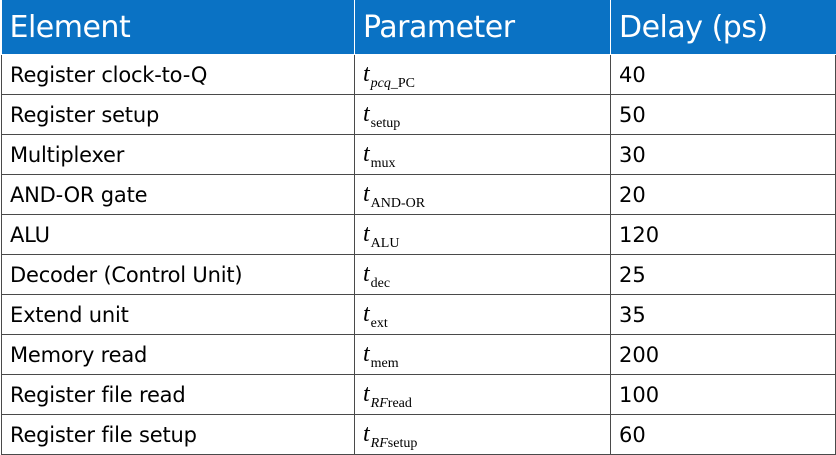 This screenshot has width=836, height=455. I want to click on parameter-subscript-text: _PC, so click(403, 83).